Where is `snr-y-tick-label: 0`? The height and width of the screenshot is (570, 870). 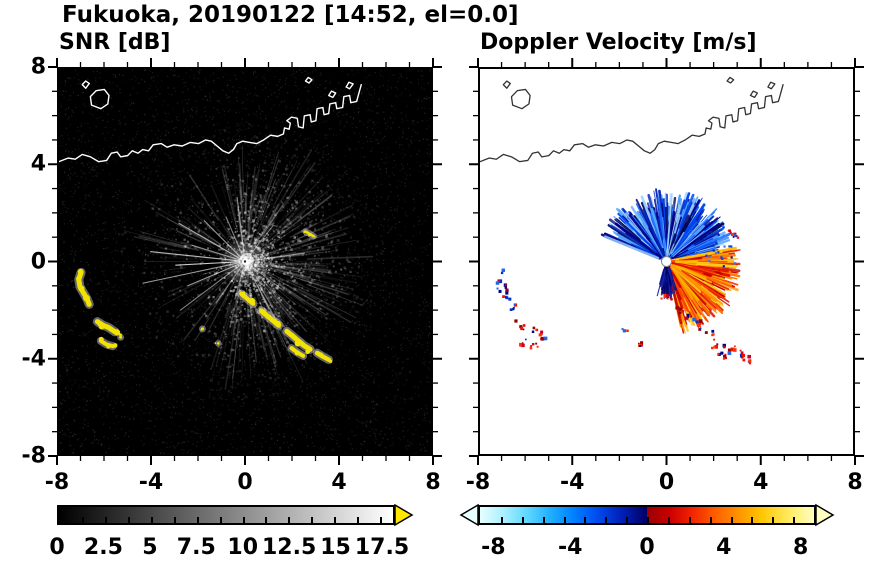
snr-y-tick-label: 0 is located at coordinates (38, 261).